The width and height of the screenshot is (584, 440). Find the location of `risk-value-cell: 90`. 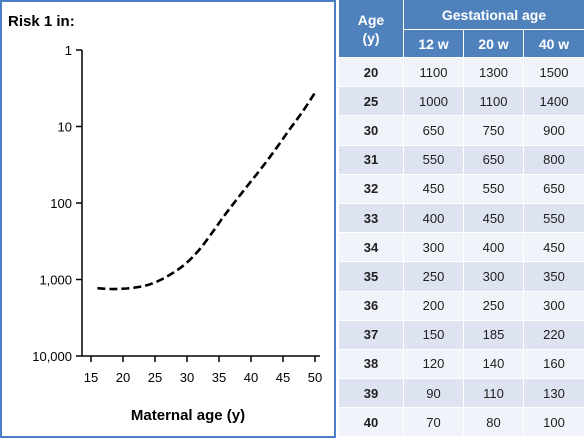

risk-value-cell: 90 is located at coordinates (434, 394).